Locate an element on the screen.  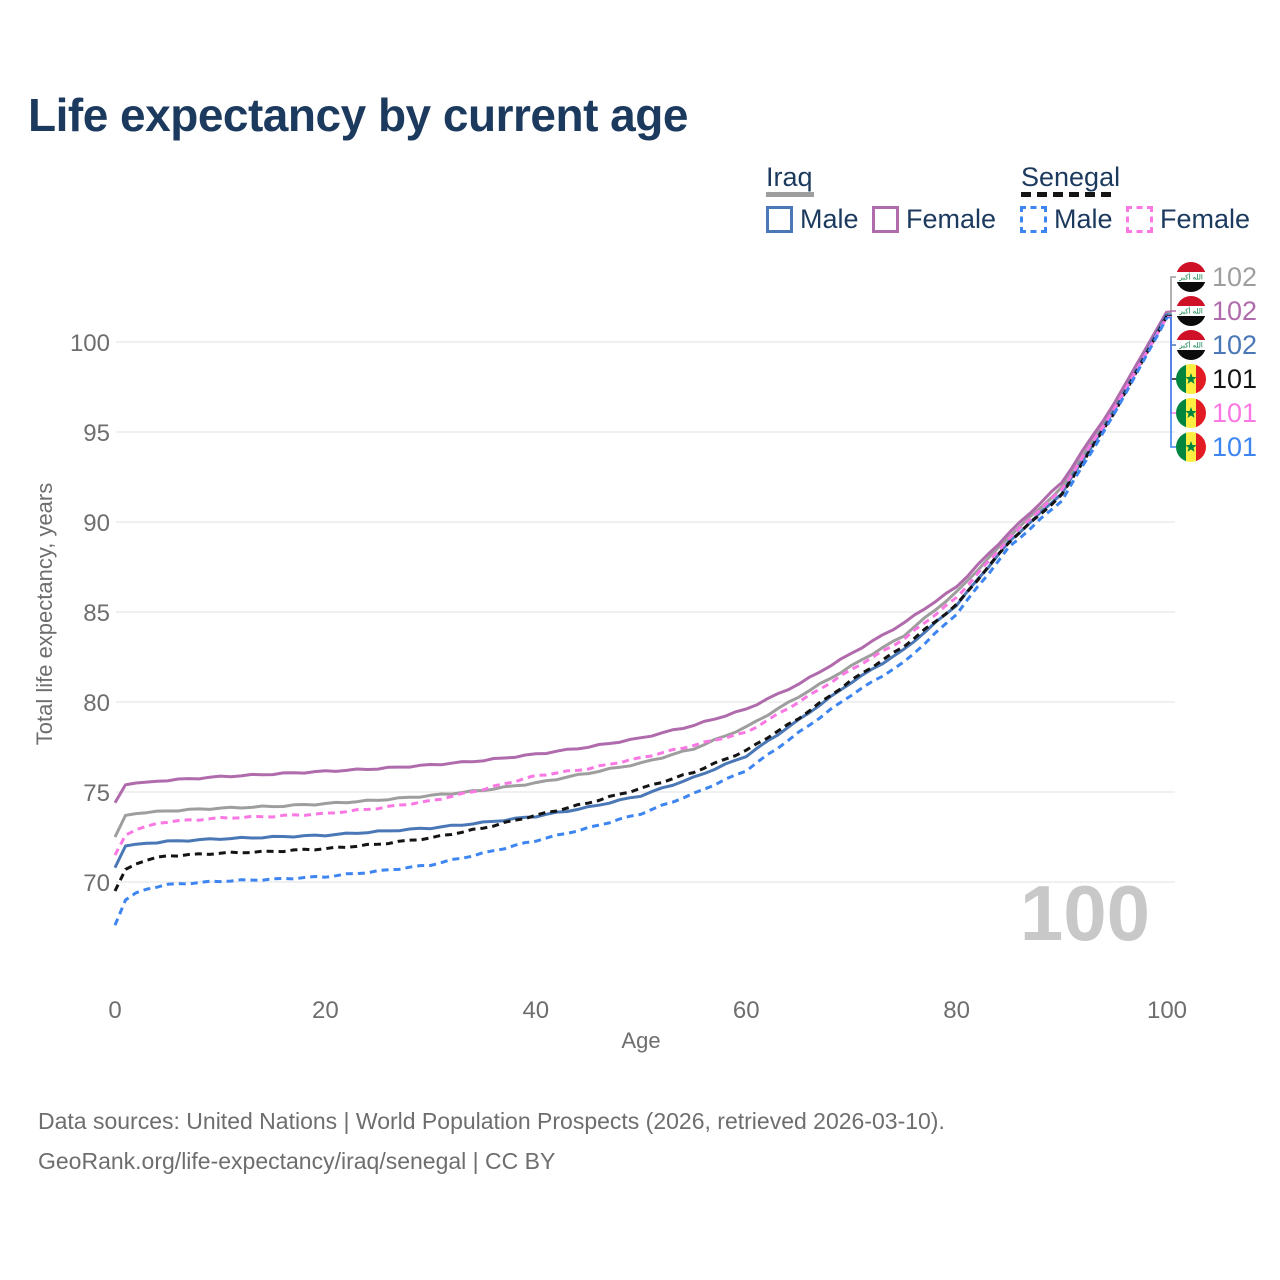
senegal-line-style-swatch is located at coordinates (1066, 194).